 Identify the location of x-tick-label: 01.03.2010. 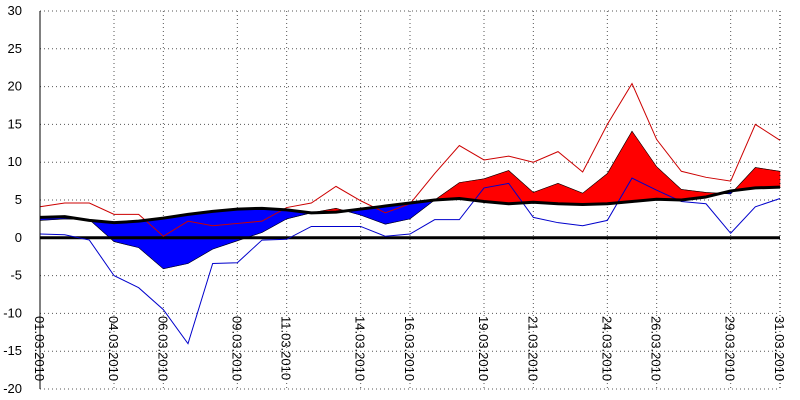
(39, 348).